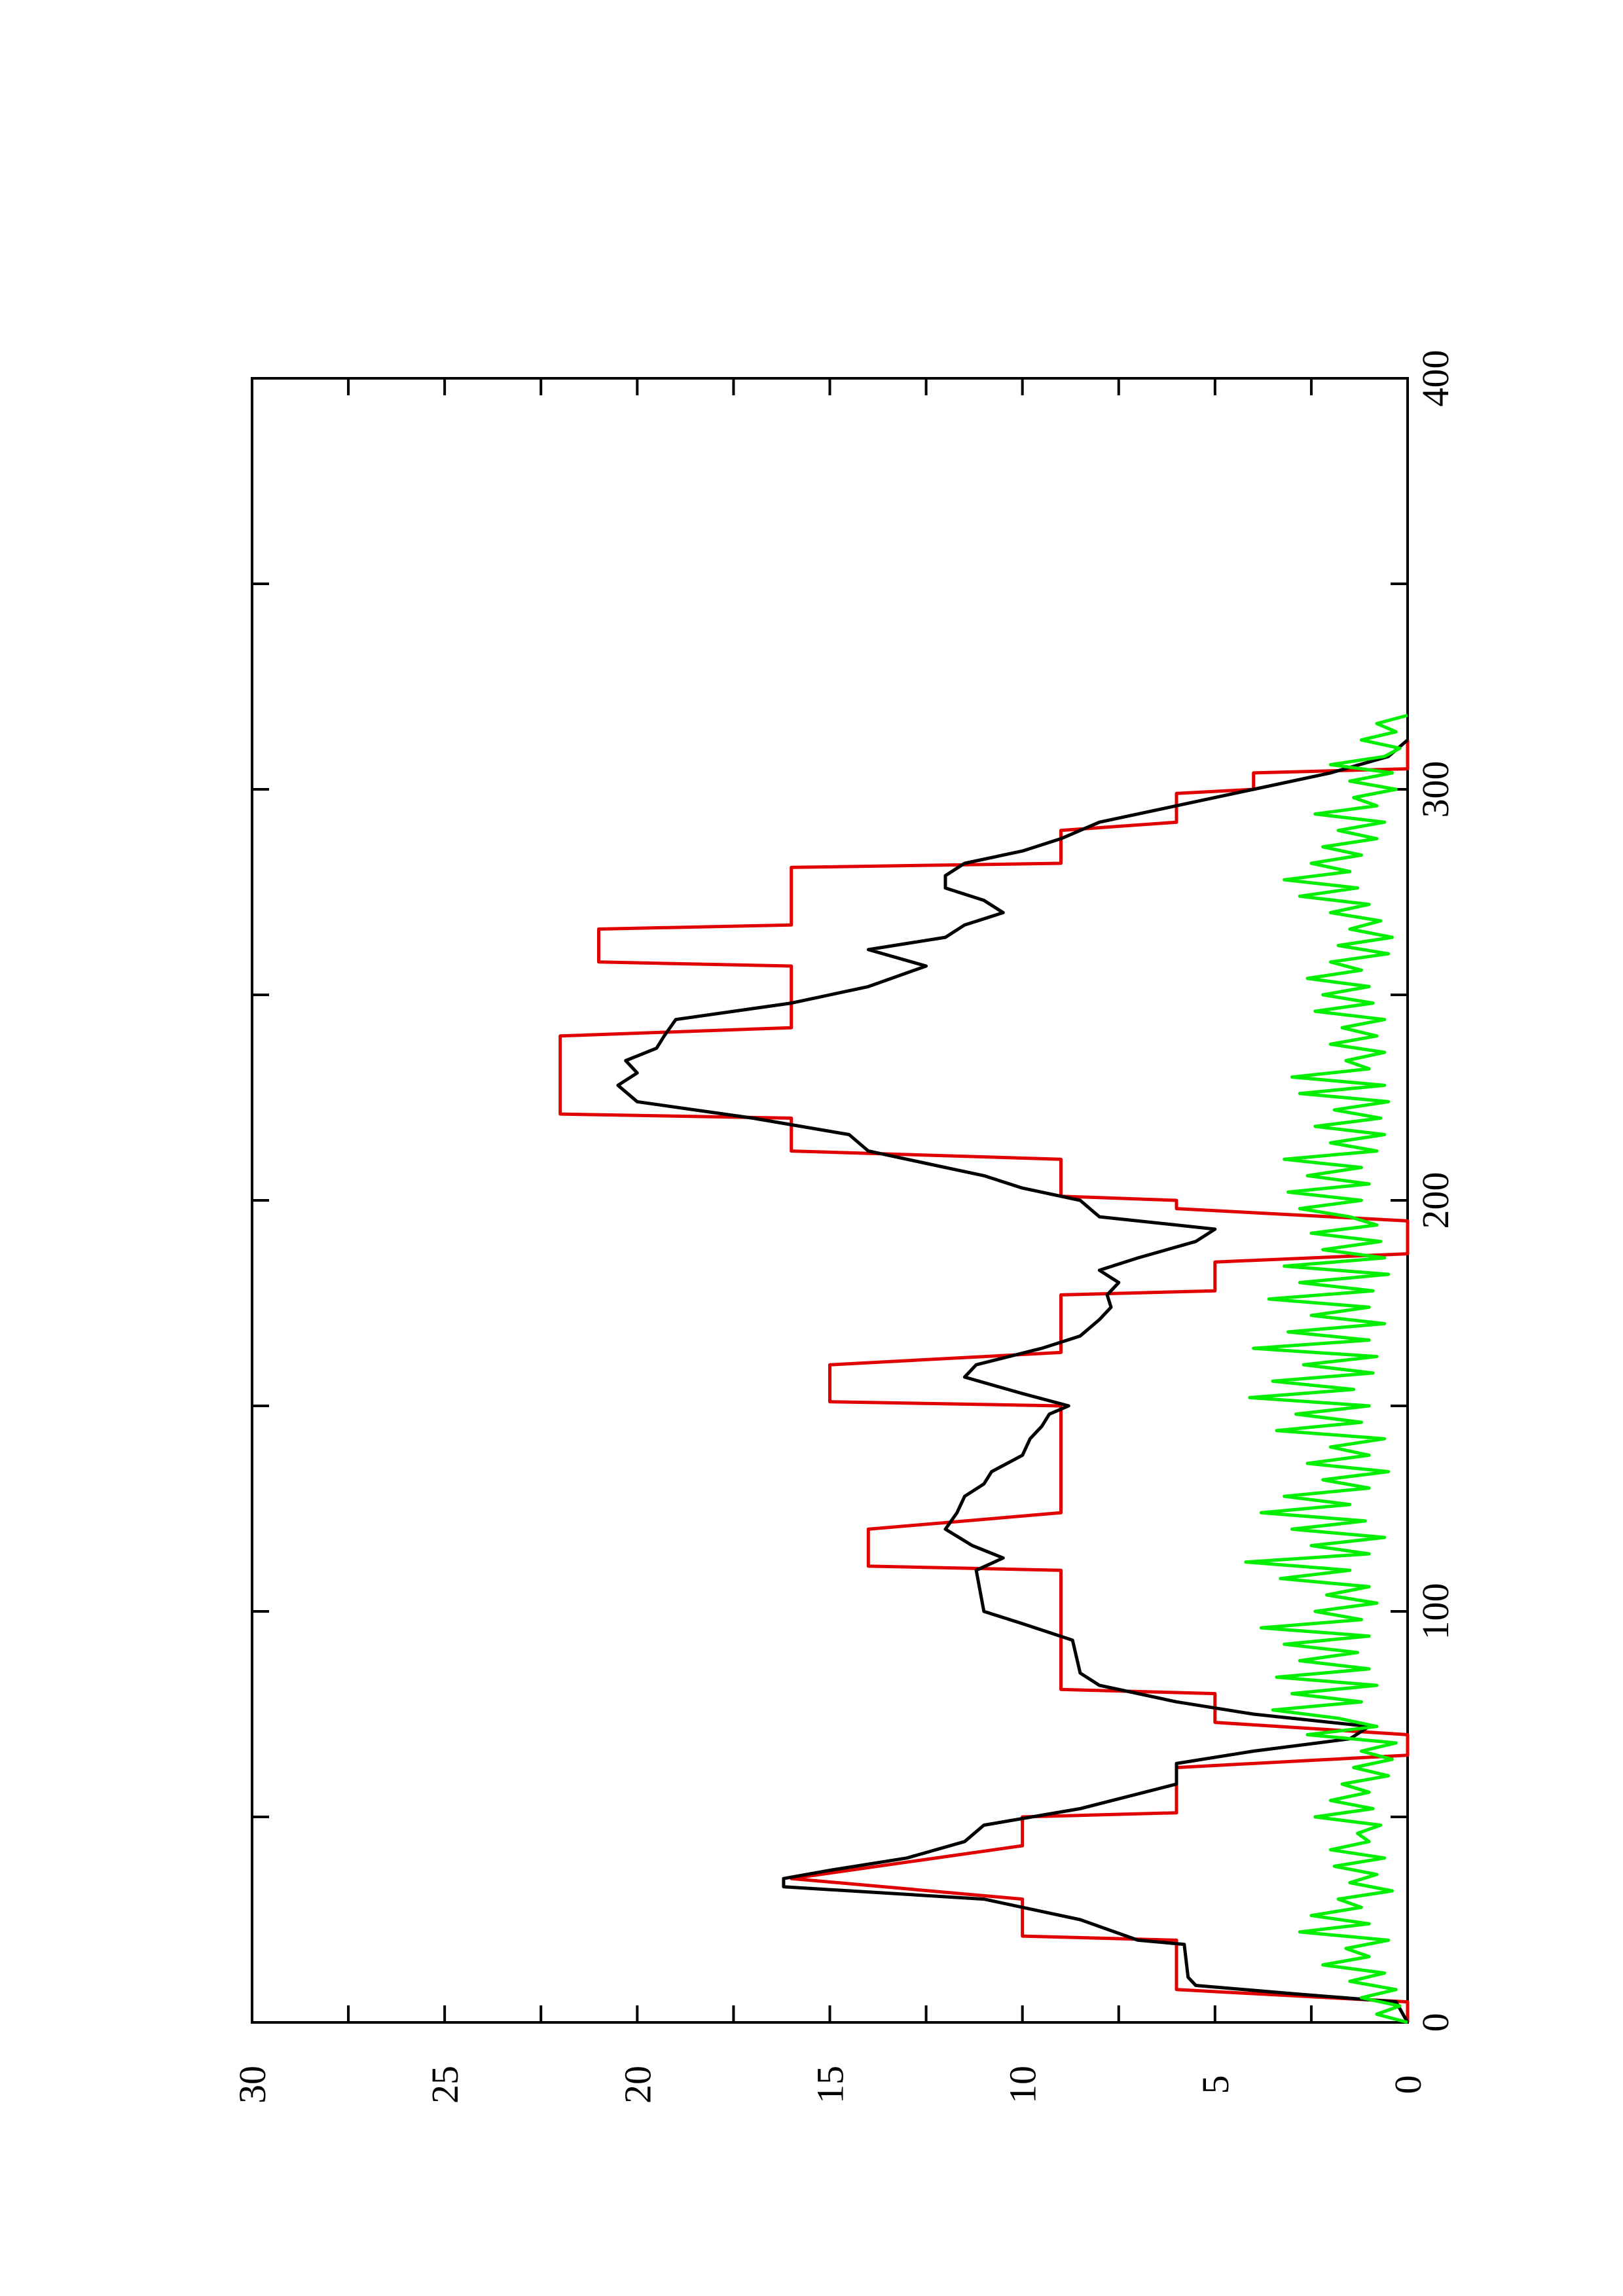  Describe the element at coordinates (1435, 1200) in the screenshot. I see `x-tick-label: 200` at that location.